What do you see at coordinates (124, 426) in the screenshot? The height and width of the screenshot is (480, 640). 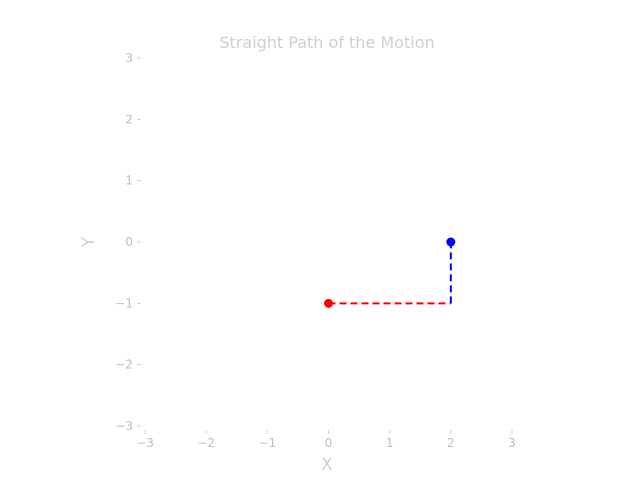 I see `y-tick-label: −3` at bounding box center [124, 426].